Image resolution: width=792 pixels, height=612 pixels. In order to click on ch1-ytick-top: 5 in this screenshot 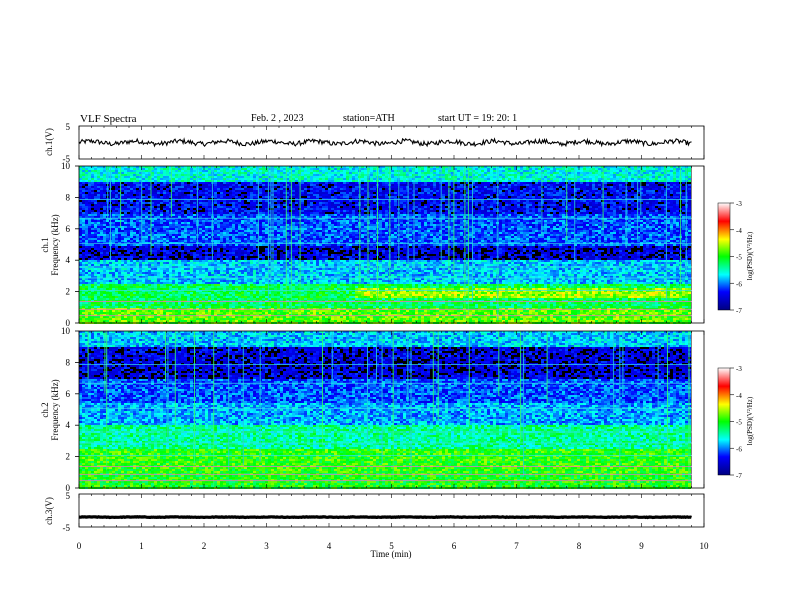, I will do `click(68, 127)`.